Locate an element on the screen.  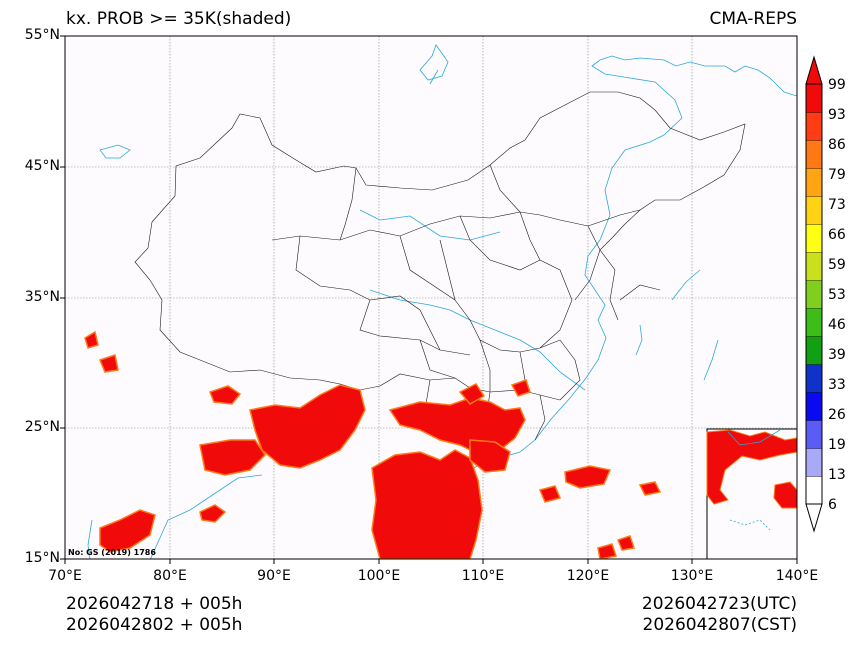
lon-label-110: 110°E is located at coordinates (483, 576).